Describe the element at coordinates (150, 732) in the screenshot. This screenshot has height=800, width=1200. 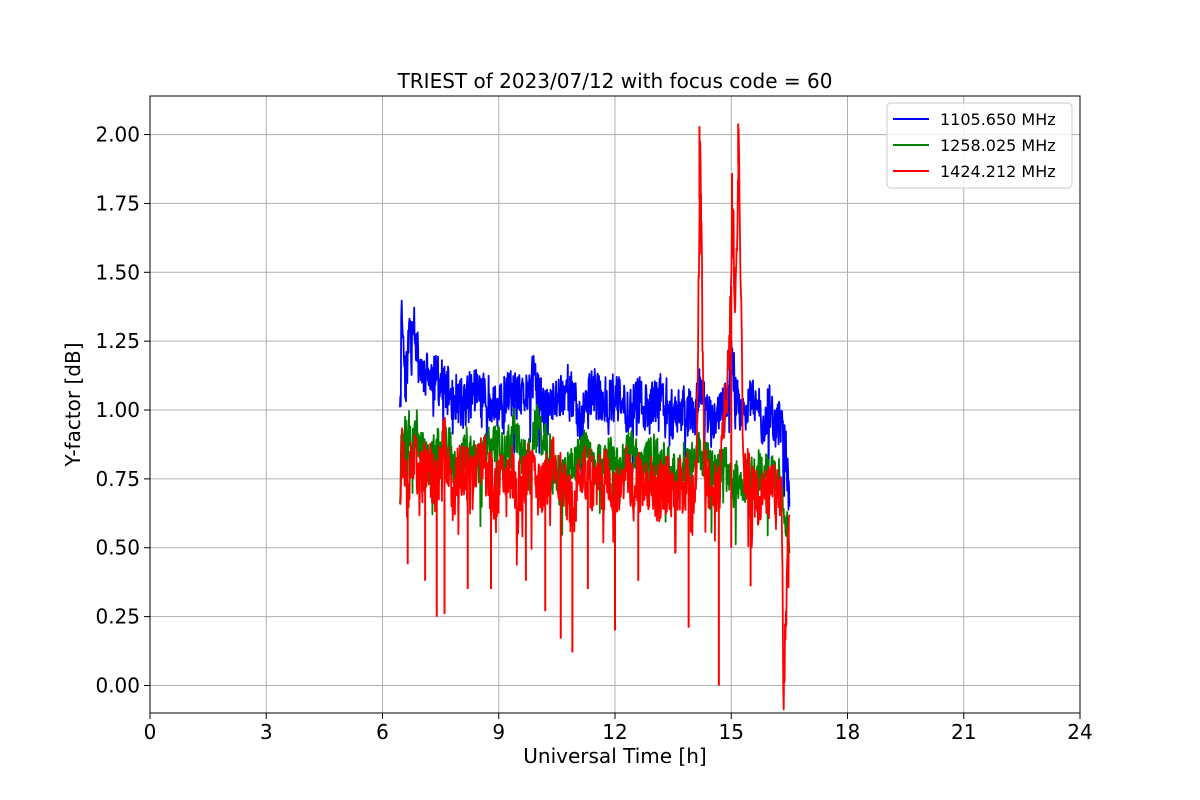
I see `x-tick-label: 0` at that location.